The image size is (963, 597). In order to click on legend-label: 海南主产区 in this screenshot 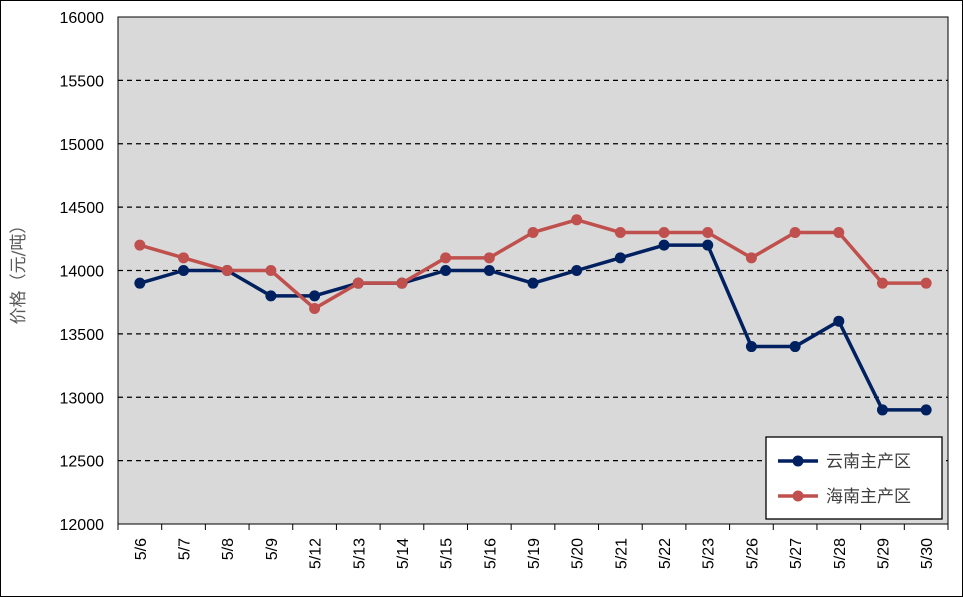, I will do `click(868, 497)`.